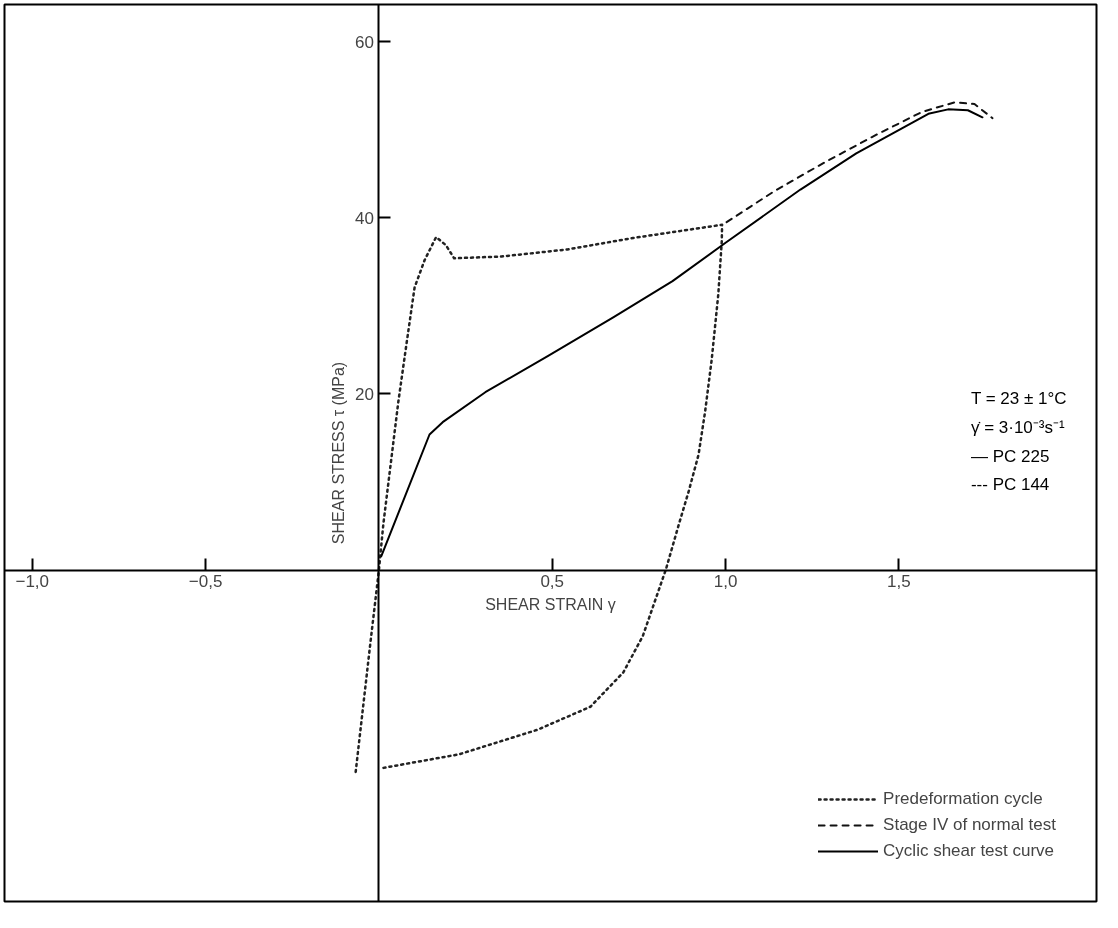 The image size is (1118, 928). I want to click on x-tick-label: 0,5, so click(552, 582).